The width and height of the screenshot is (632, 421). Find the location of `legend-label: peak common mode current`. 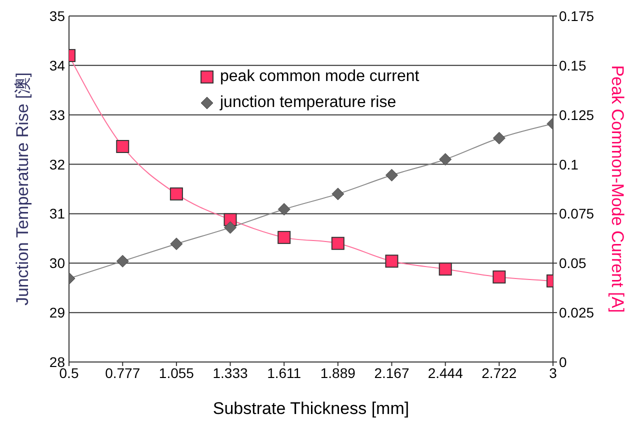

legend-label: peak common mode current is located at coordinates (320, 77).